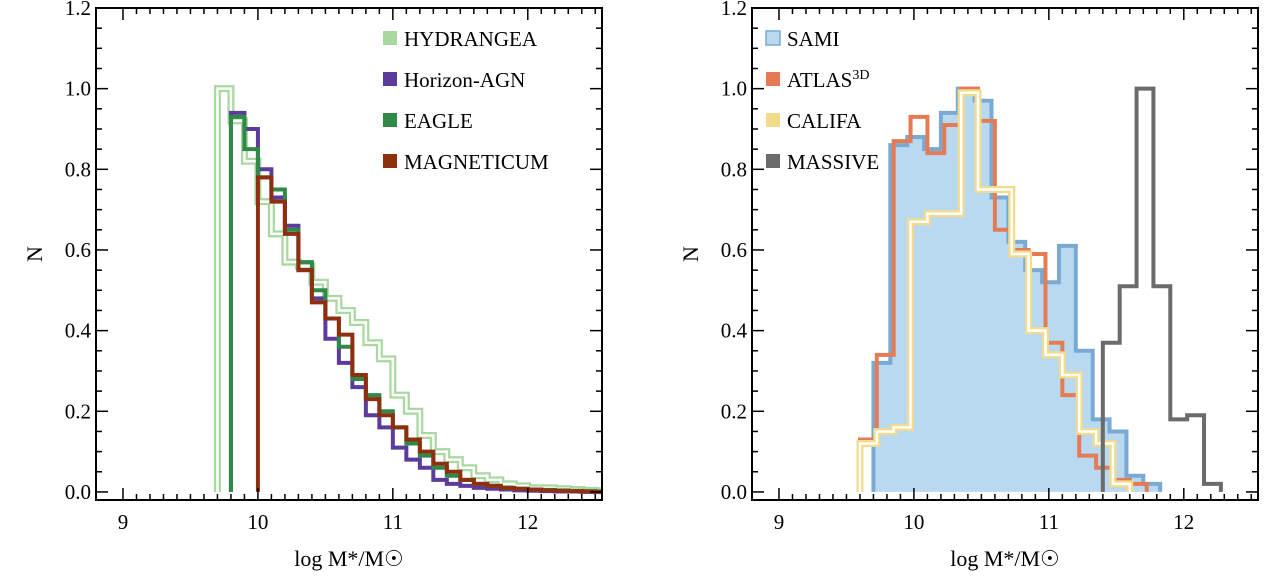 Image resolution: width=1267 pixels, height=578 pixels. What do you see at coordinates (471, 39) in the screenshot?
I see `legend-label: HYDRANGEA` at bounding box center [471, 39].